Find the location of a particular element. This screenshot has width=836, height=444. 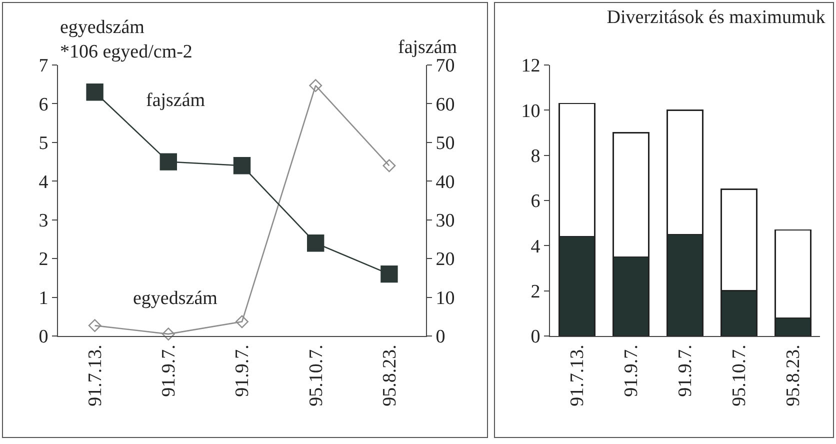

y2-tick-label: 10 is located at coordinates (445, 298).